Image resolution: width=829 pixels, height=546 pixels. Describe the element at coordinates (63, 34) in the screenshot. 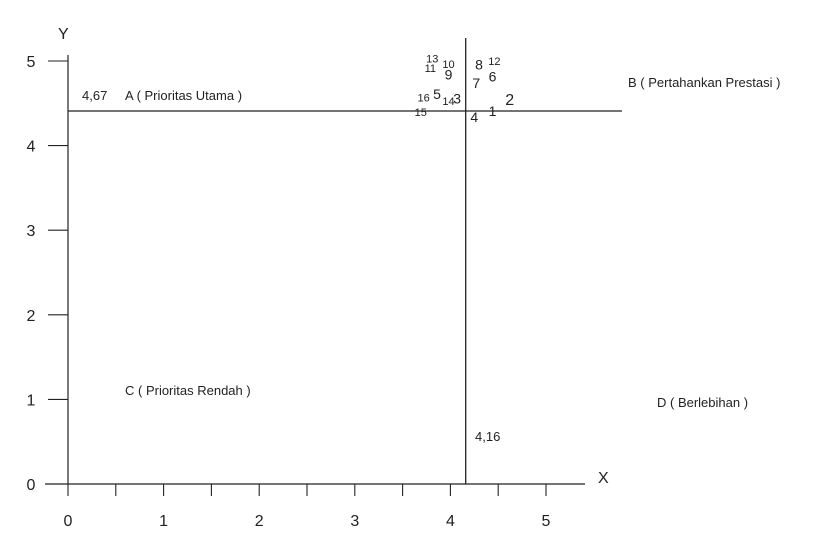

I see `y-axis-title: Y` at that location.